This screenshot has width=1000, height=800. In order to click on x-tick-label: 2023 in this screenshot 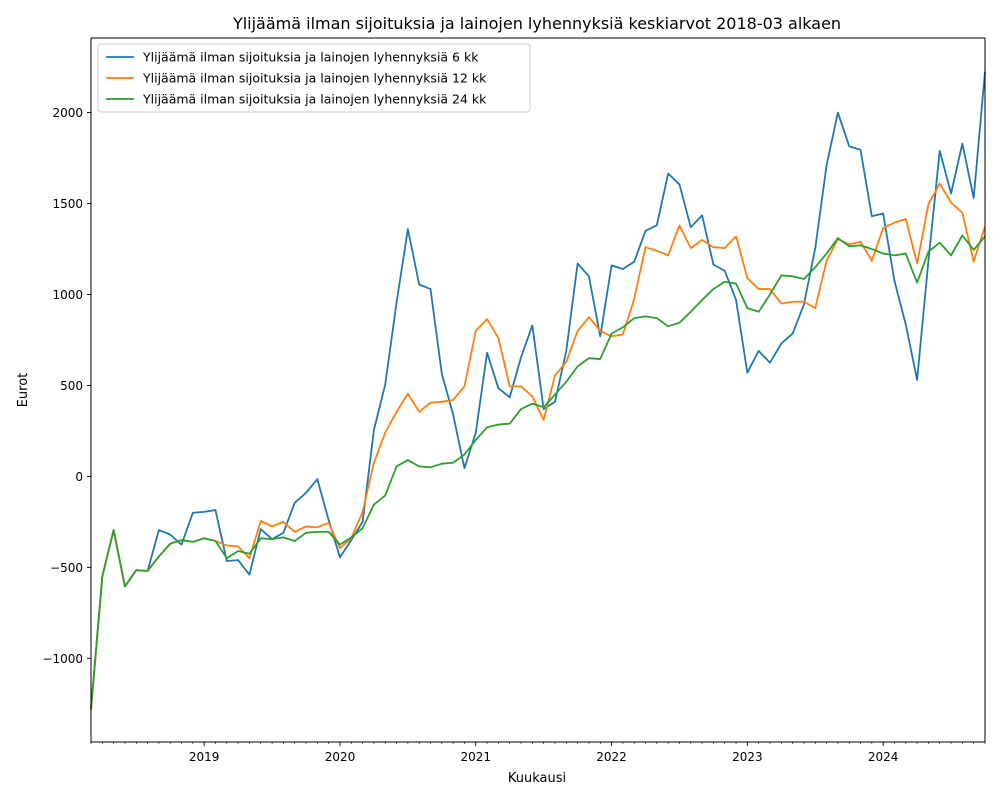, I will do `click(747, 757)`.